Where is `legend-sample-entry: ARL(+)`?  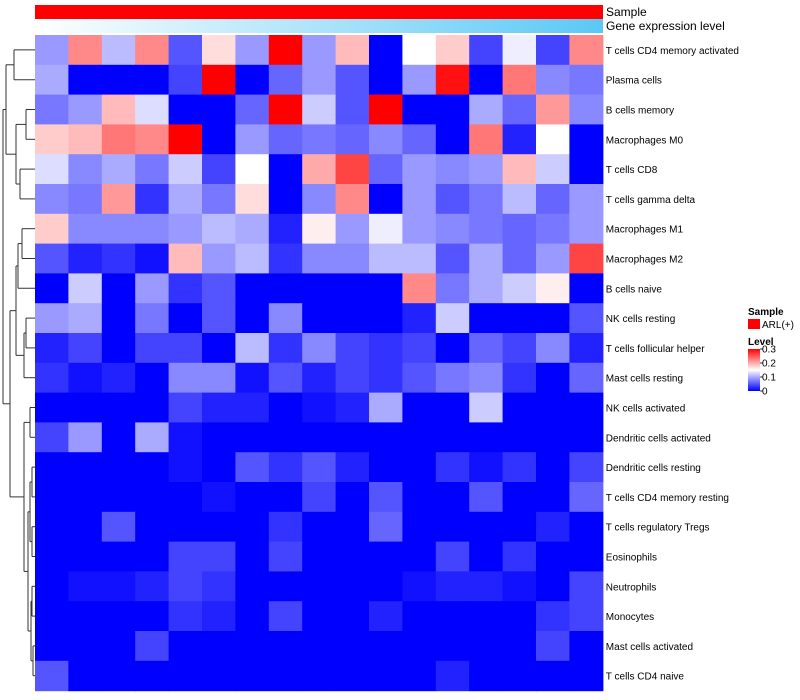 legend-sample-entry: ARL(+) is located at coordinates (778, 325).